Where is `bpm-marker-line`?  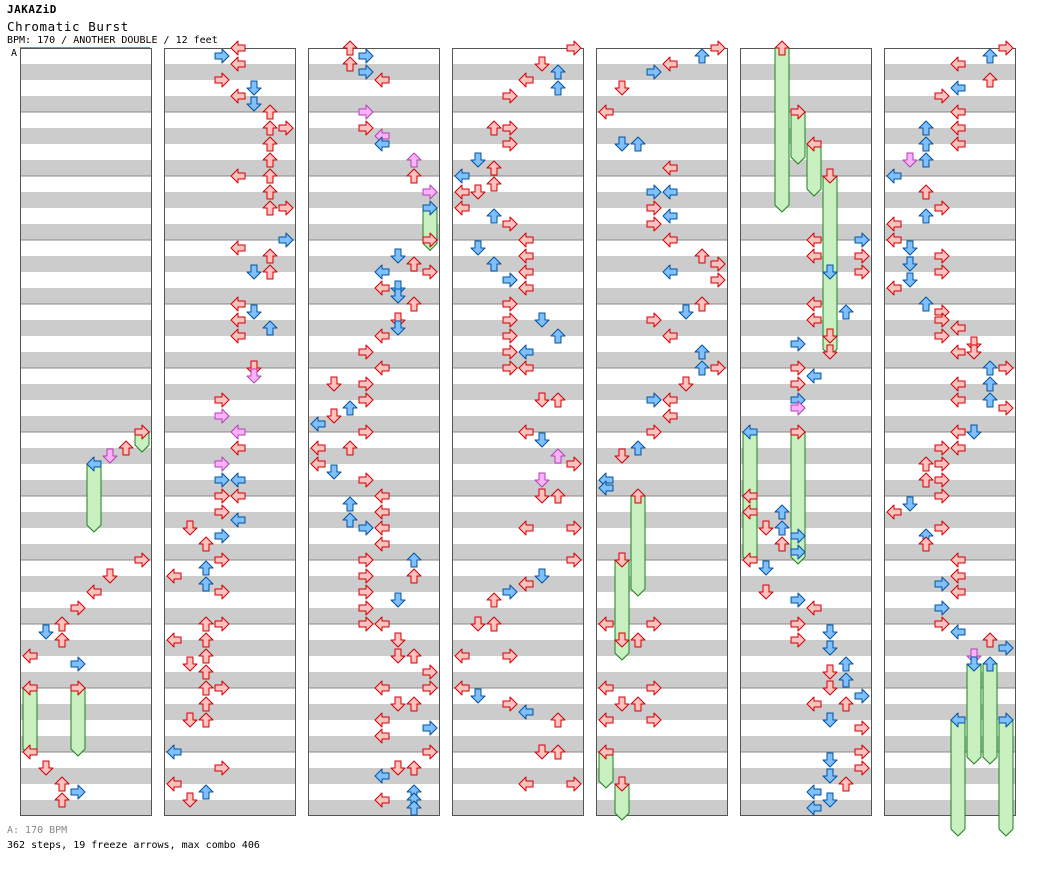
bpm-marker-line is located at coordinates (85, 47).